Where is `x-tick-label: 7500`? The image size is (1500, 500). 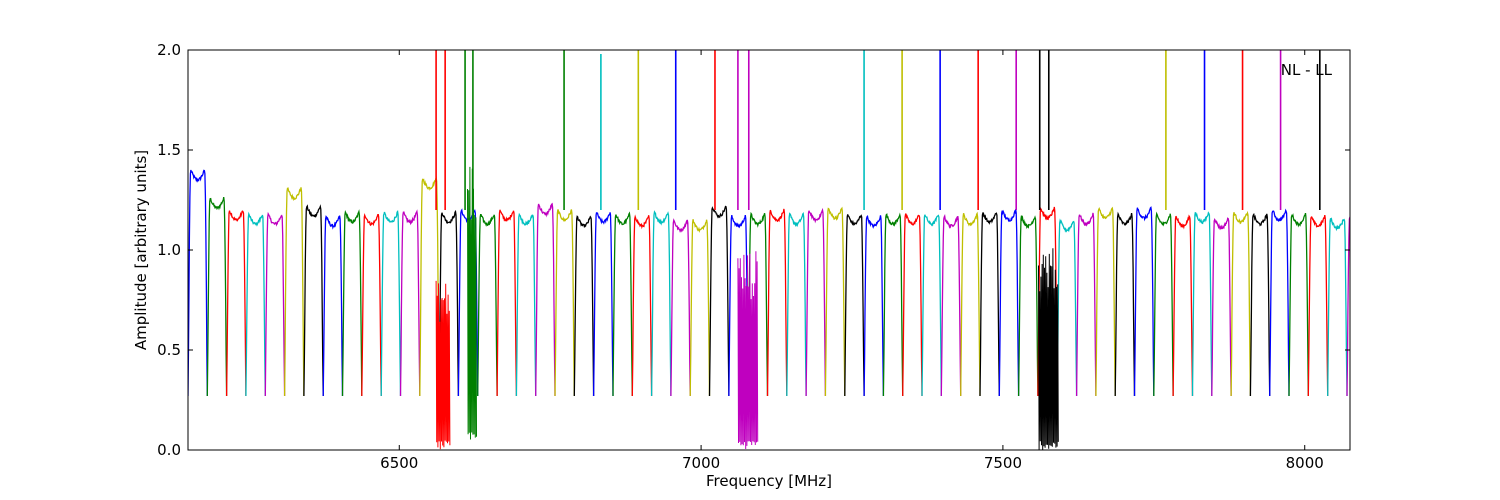
x-tick-label: 7500 is located at coordinates (1003, 463).